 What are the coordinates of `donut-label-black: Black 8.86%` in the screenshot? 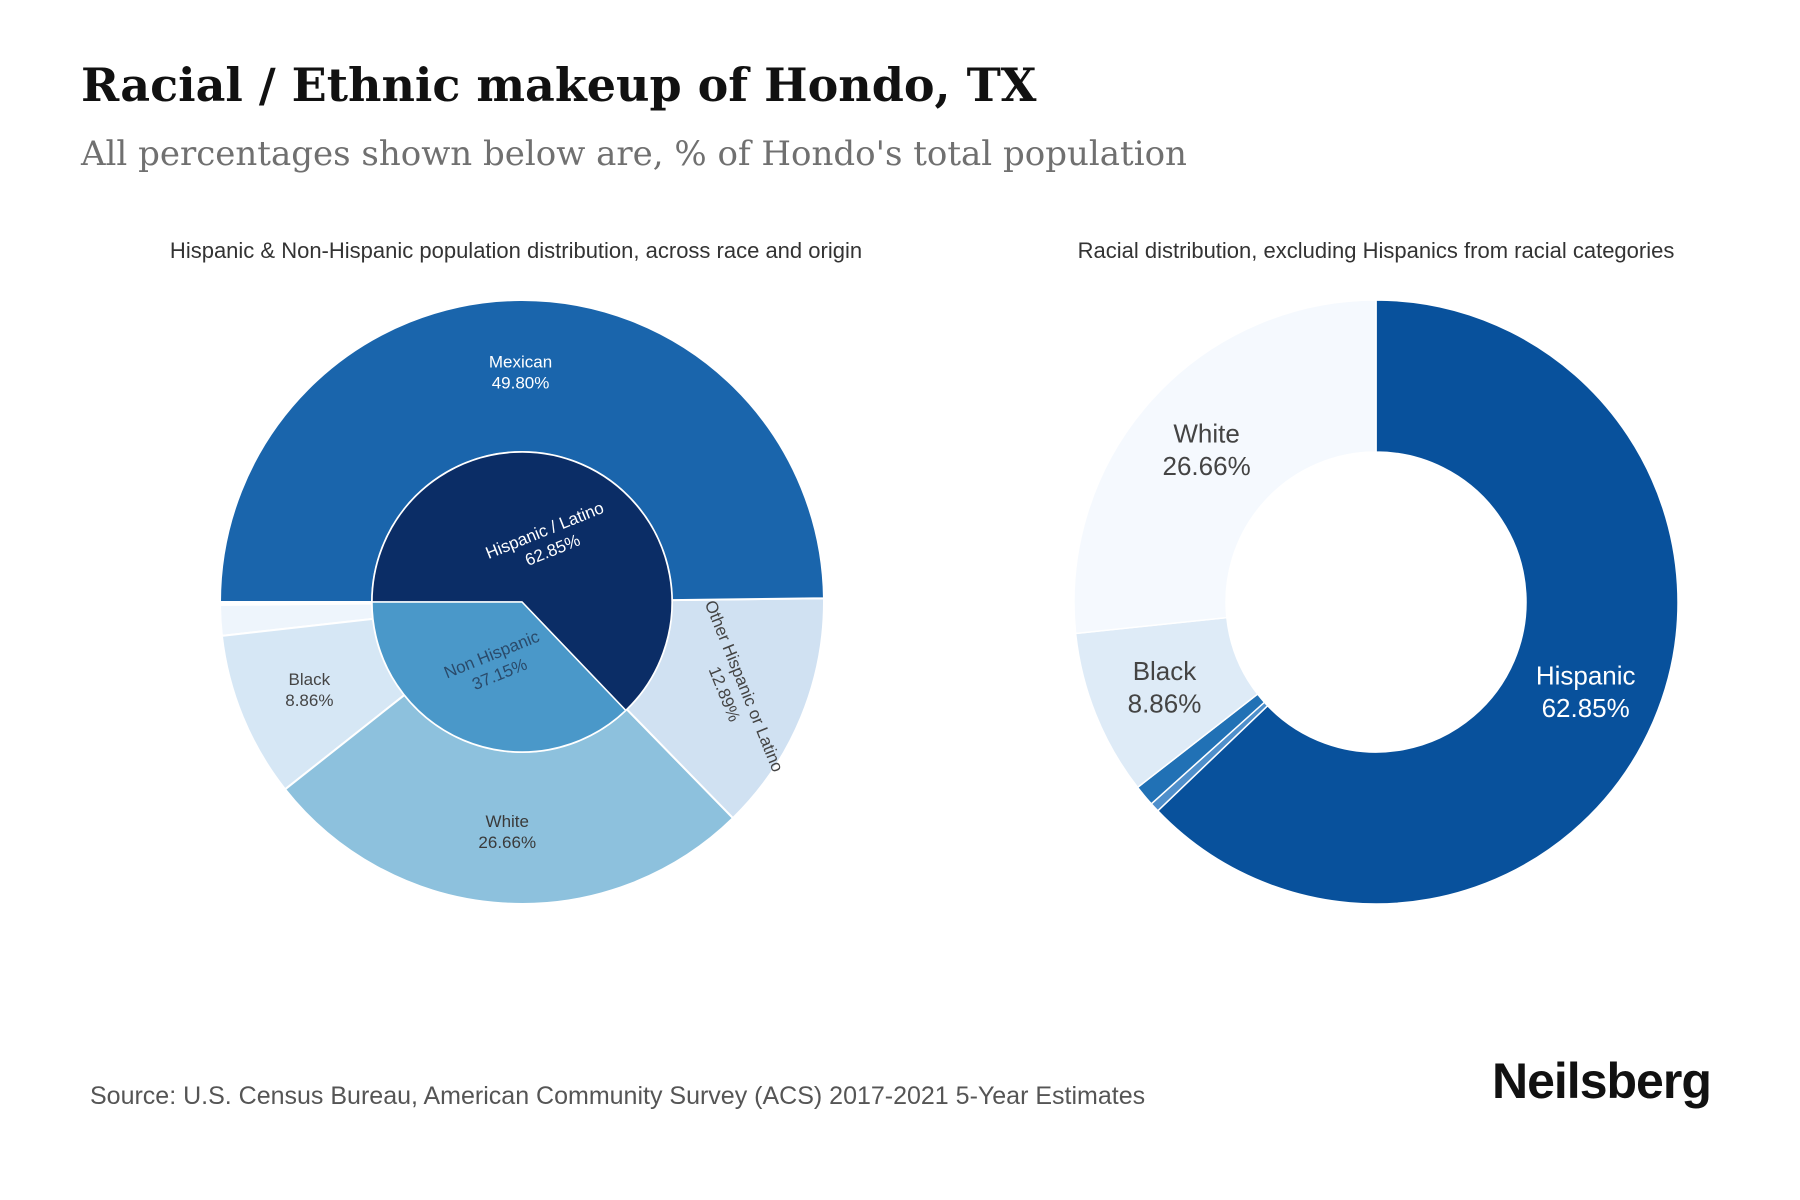 It's located at (1165, 687).